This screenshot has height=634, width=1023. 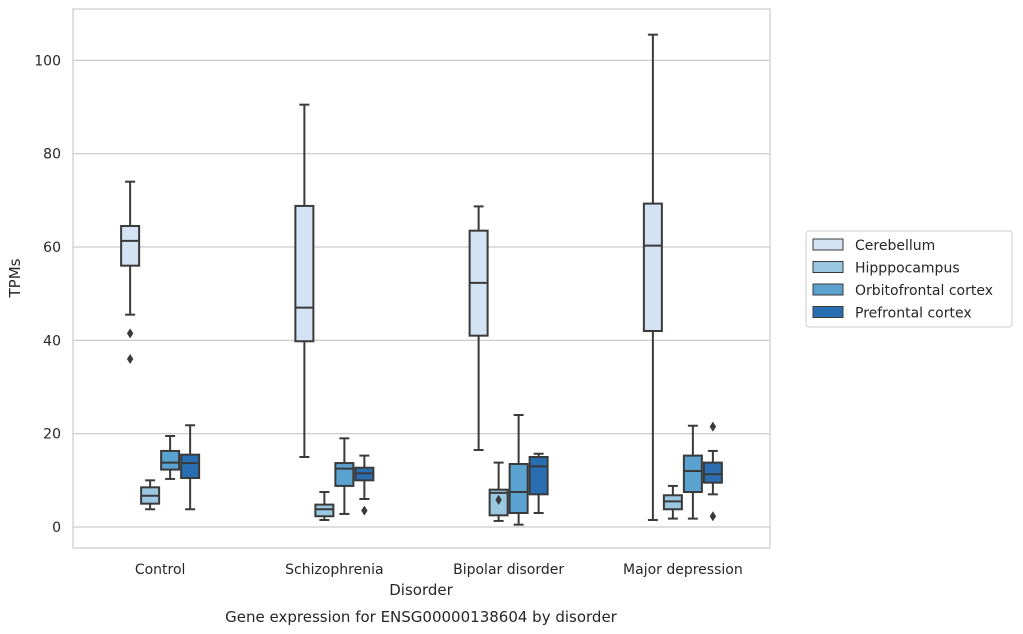 What do you see at coordinates (15, 278) in the screenshot?
I see `y-axis-label: TPMs` at bounding box center [15, 278].